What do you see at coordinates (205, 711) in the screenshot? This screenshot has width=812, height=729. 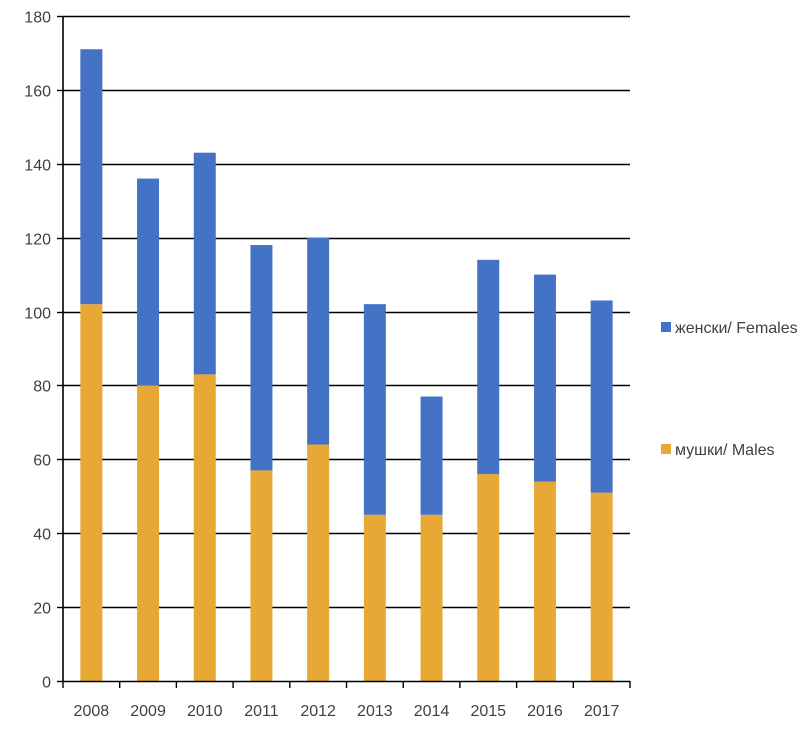 I see `x-tick-label: 2010` at bounding box center [205, 711].